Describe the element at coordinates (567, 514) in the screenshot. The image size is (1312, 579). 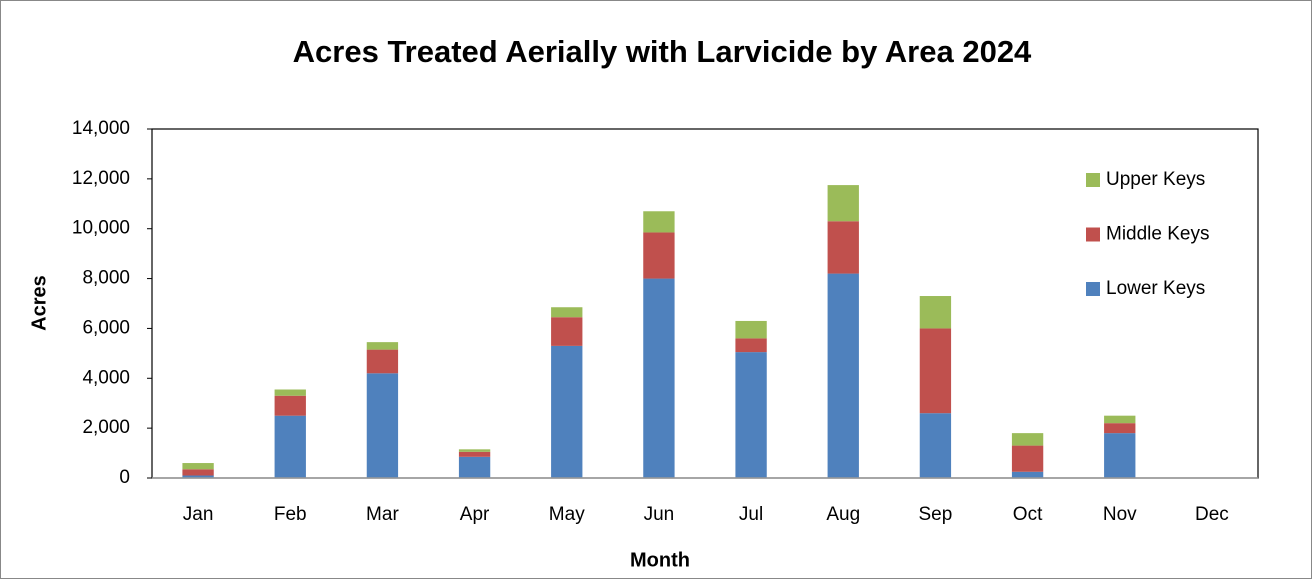
I see `x-tick-label: May` at that location.